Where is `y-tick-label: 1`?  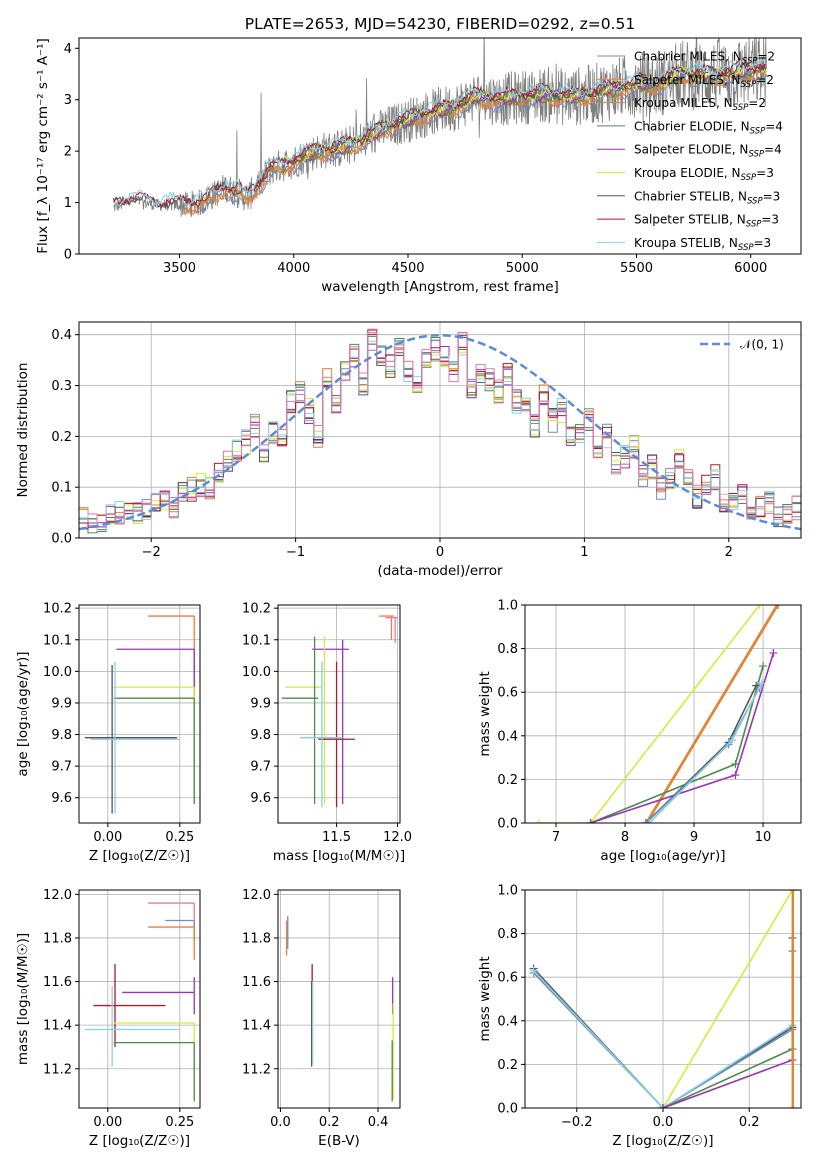 y-tick-label: 1 is located at coordinates (68, 203).